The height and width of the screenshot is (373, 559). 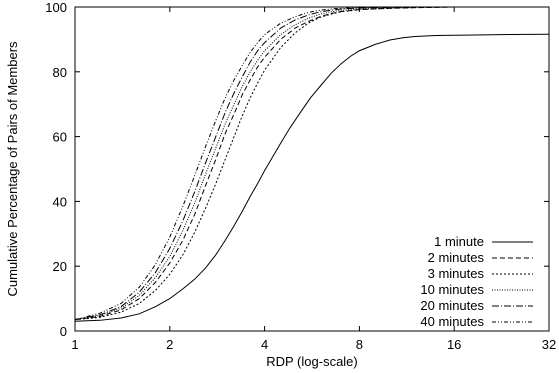 What do you see at coordinates (264, 344) in the screenshot?
I see `x-tick-label: 4` at bounding box center [264, 344].